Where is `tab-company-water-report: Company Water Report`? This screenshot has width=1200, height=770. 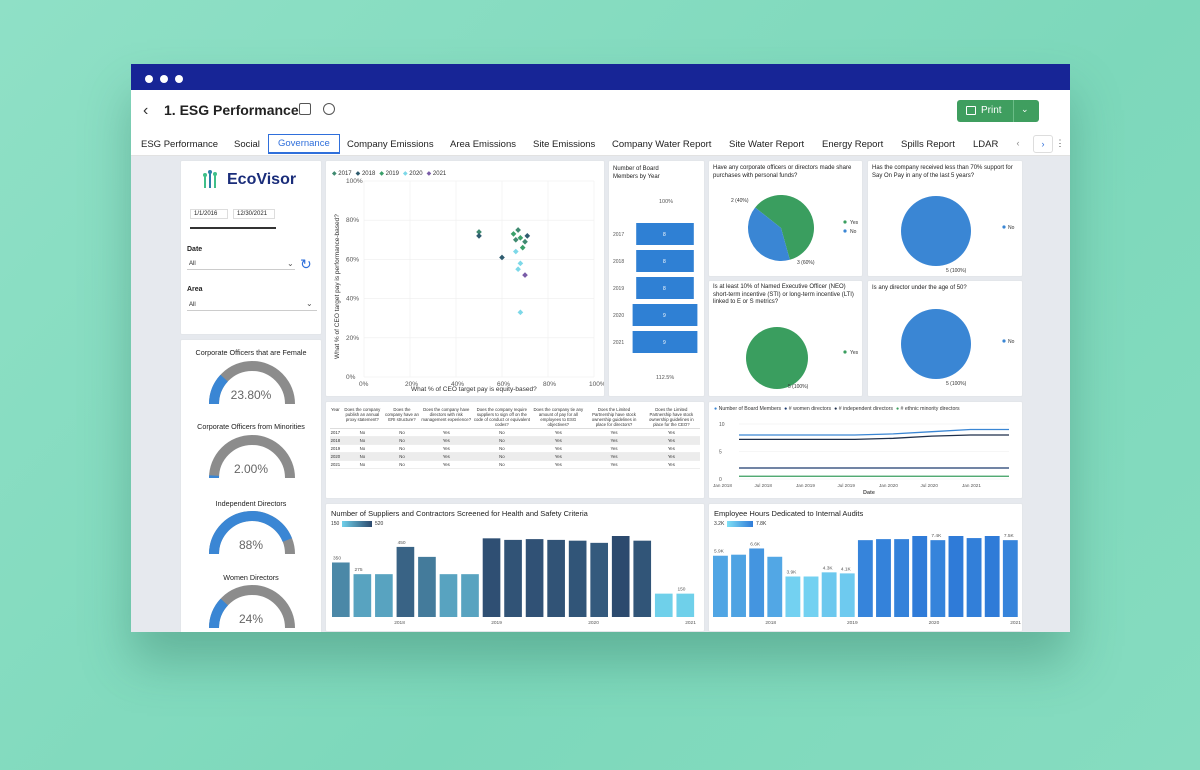 tab-company-water-report: Company Water Report is located at coordinates (662, 144).